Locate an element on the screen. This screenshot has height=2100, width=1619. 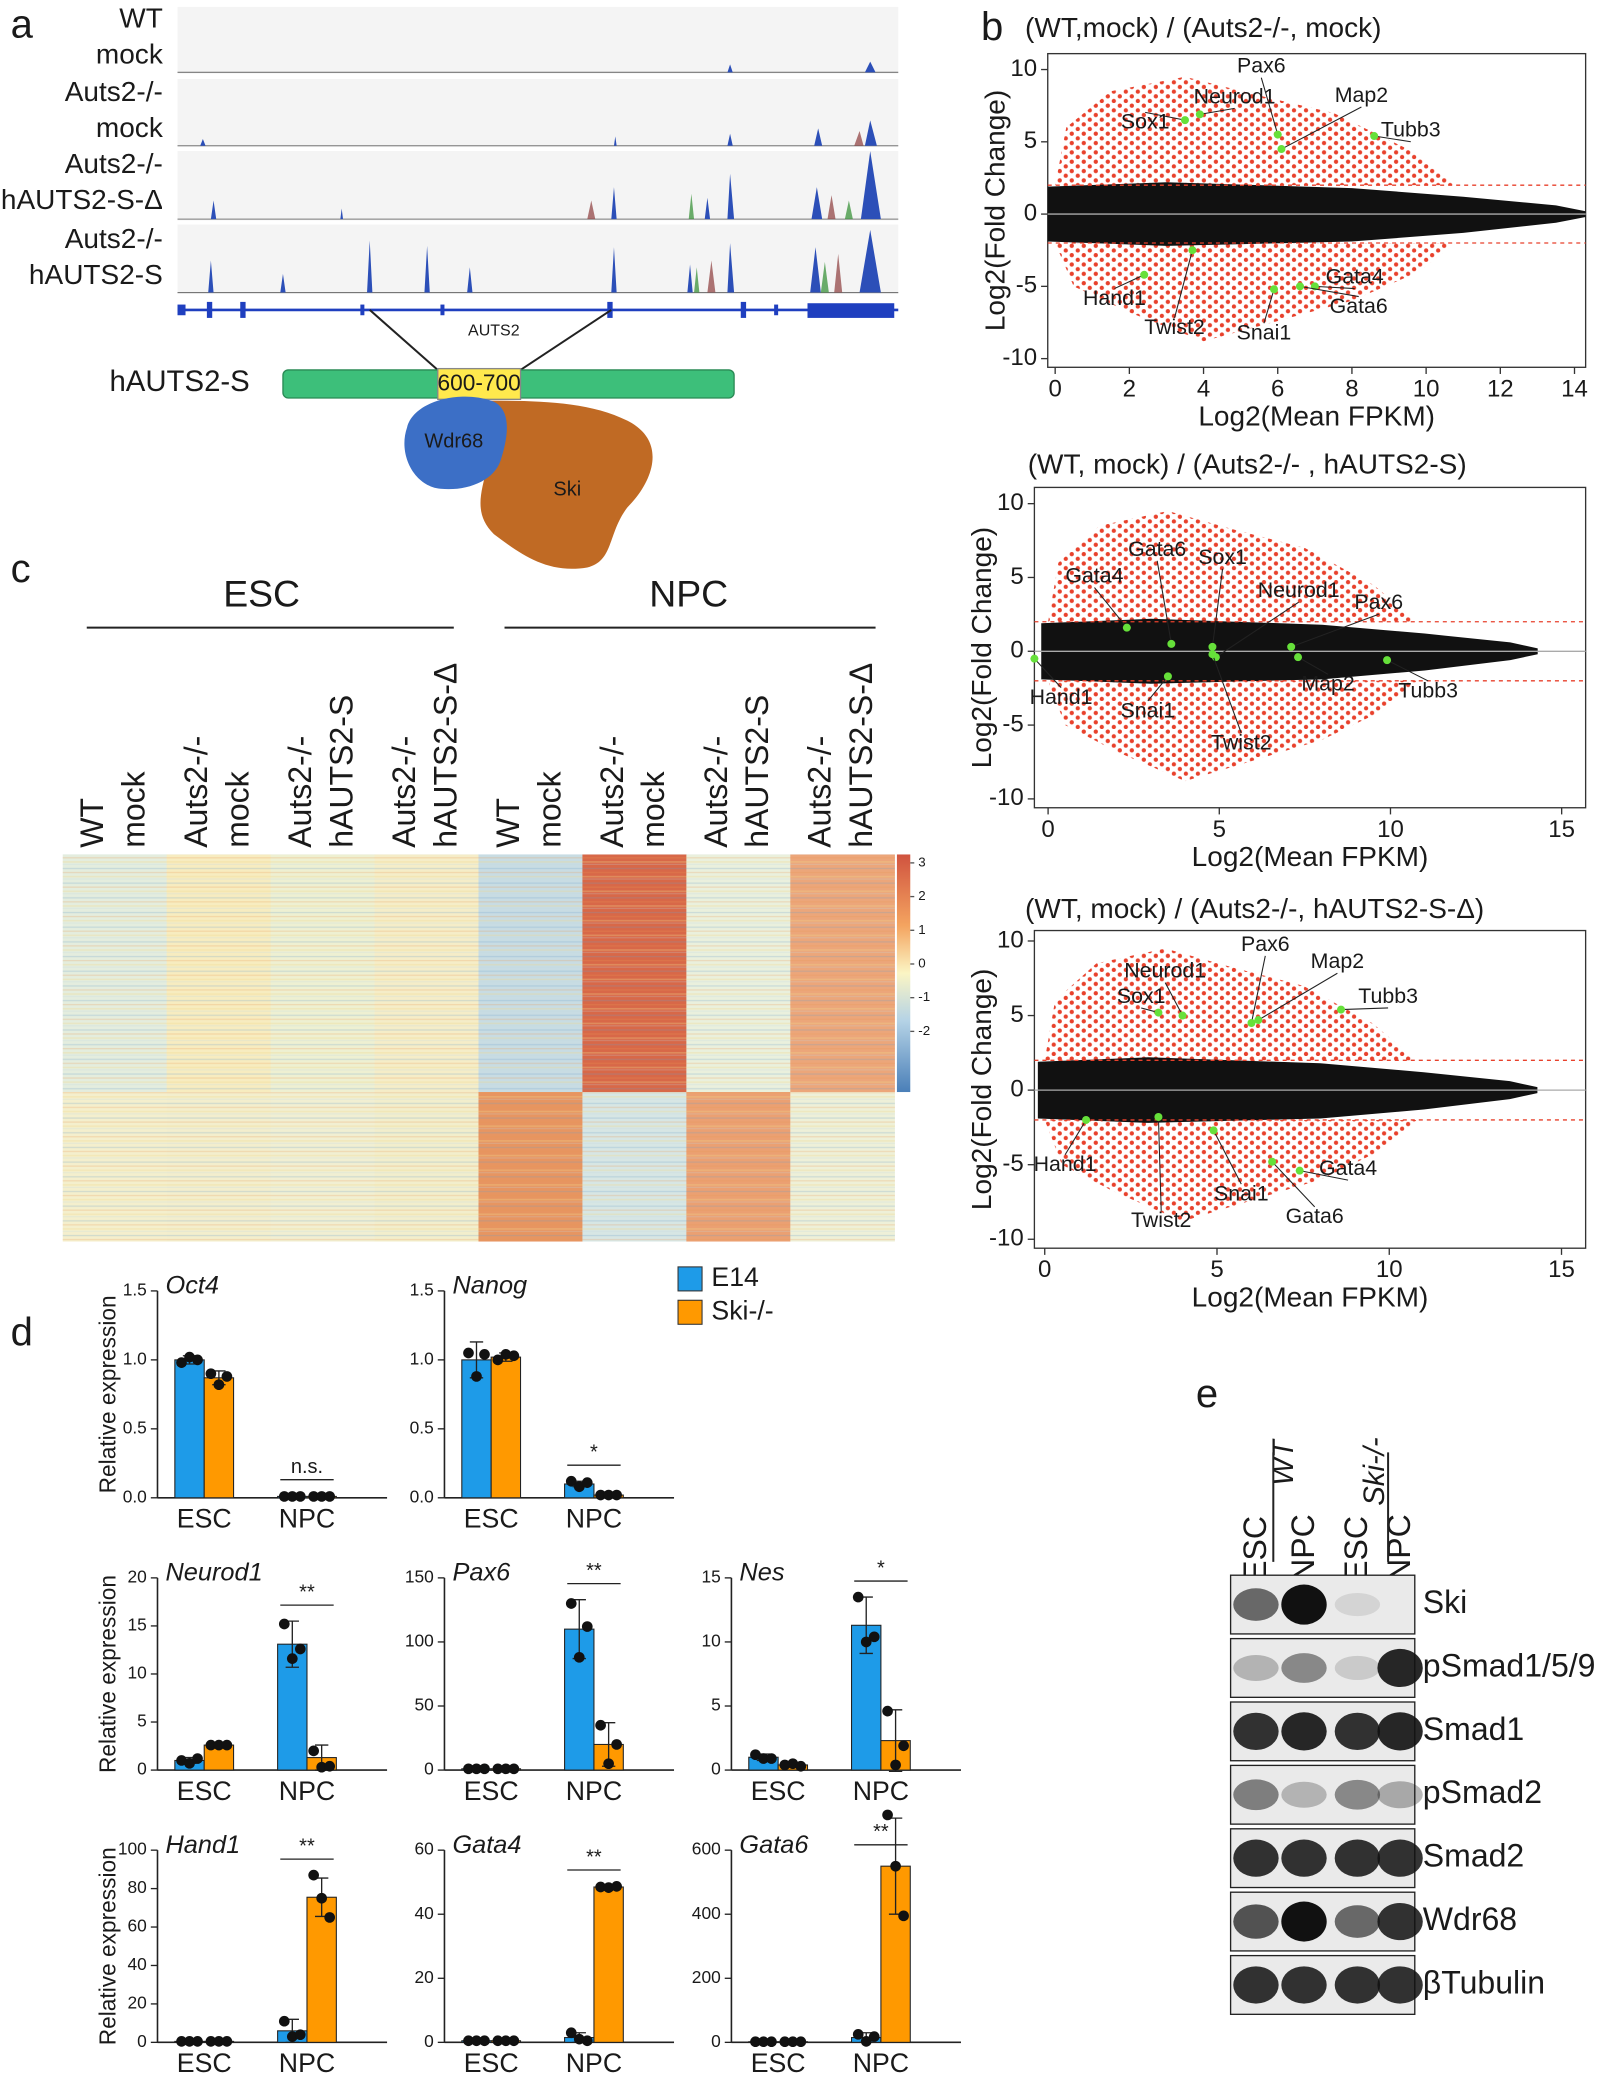
gene-label: Tubb3 is located at coordinates (1411, 130).